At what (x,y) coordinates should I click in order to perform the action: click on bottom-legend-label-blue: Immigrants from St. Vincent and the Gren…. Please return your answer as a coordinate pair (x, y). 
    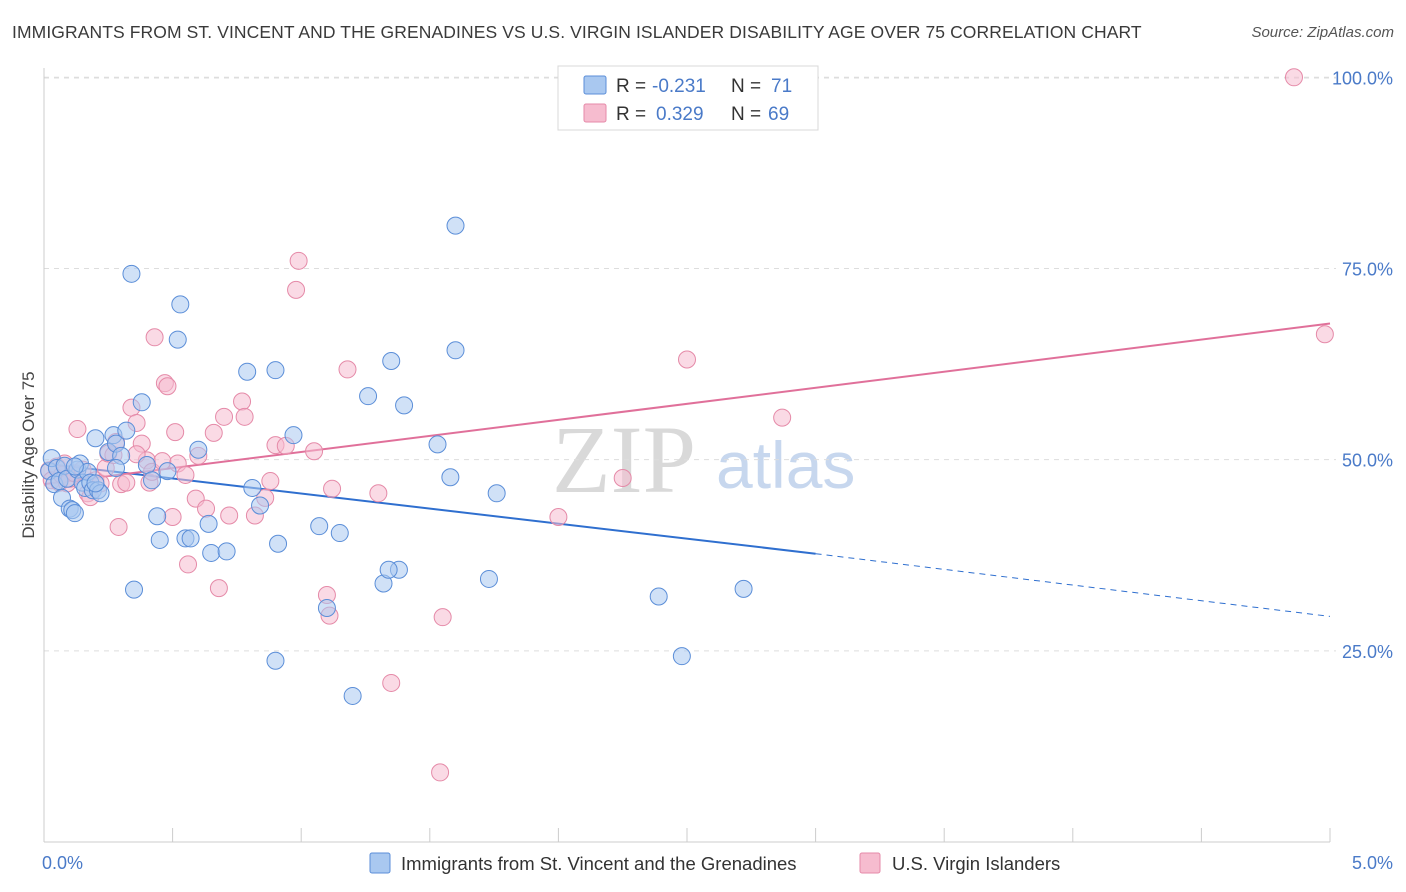
    Looking at the image, I should click on (599, 863).